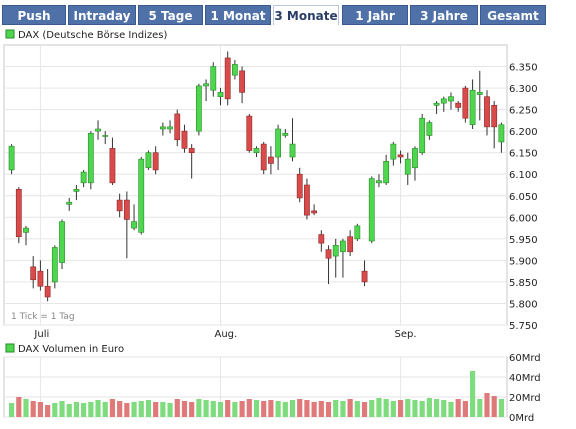 Image resolution: width=576 pixels, height=429 pixels. I want to click on tab-5-tage: 5 Tage, so click(170, 15).